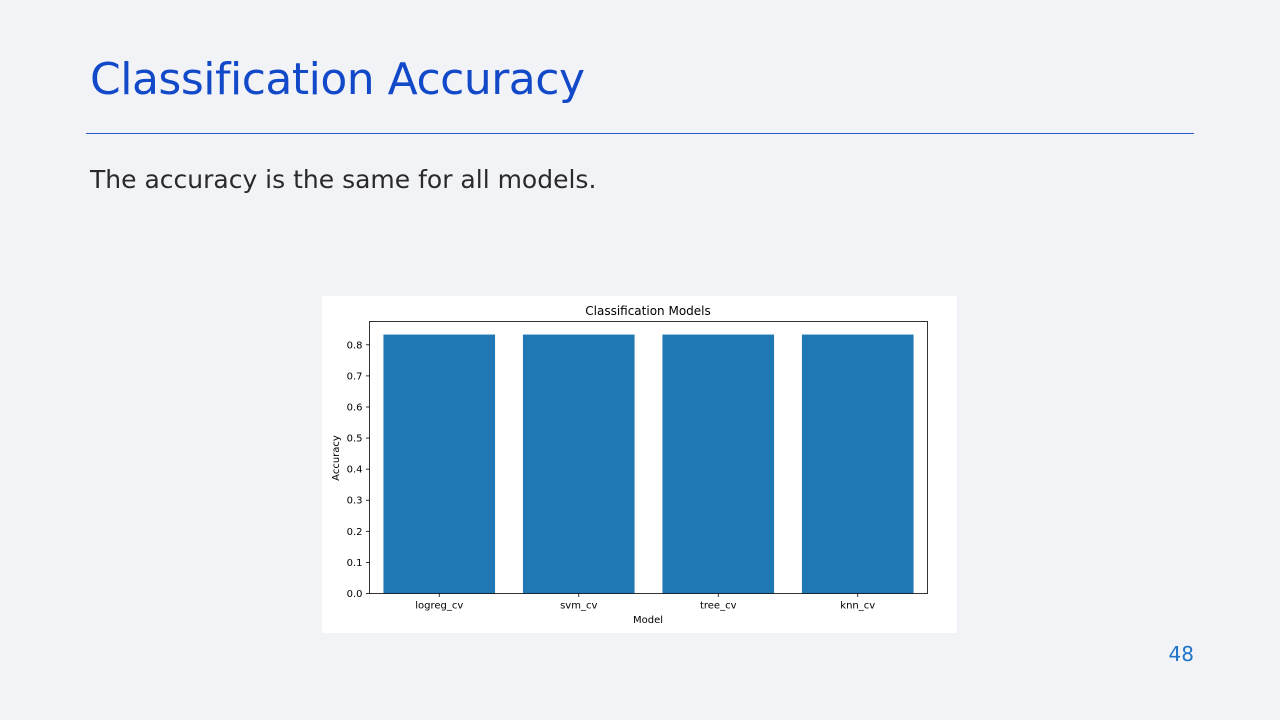 The height and width of the screenshot is (720, 1280). I want to click on y-axis-ticks: 0.0 0.1 0.2 0.3 0.4 0.5 0.6 0.7 0.8, so click(358, 470).